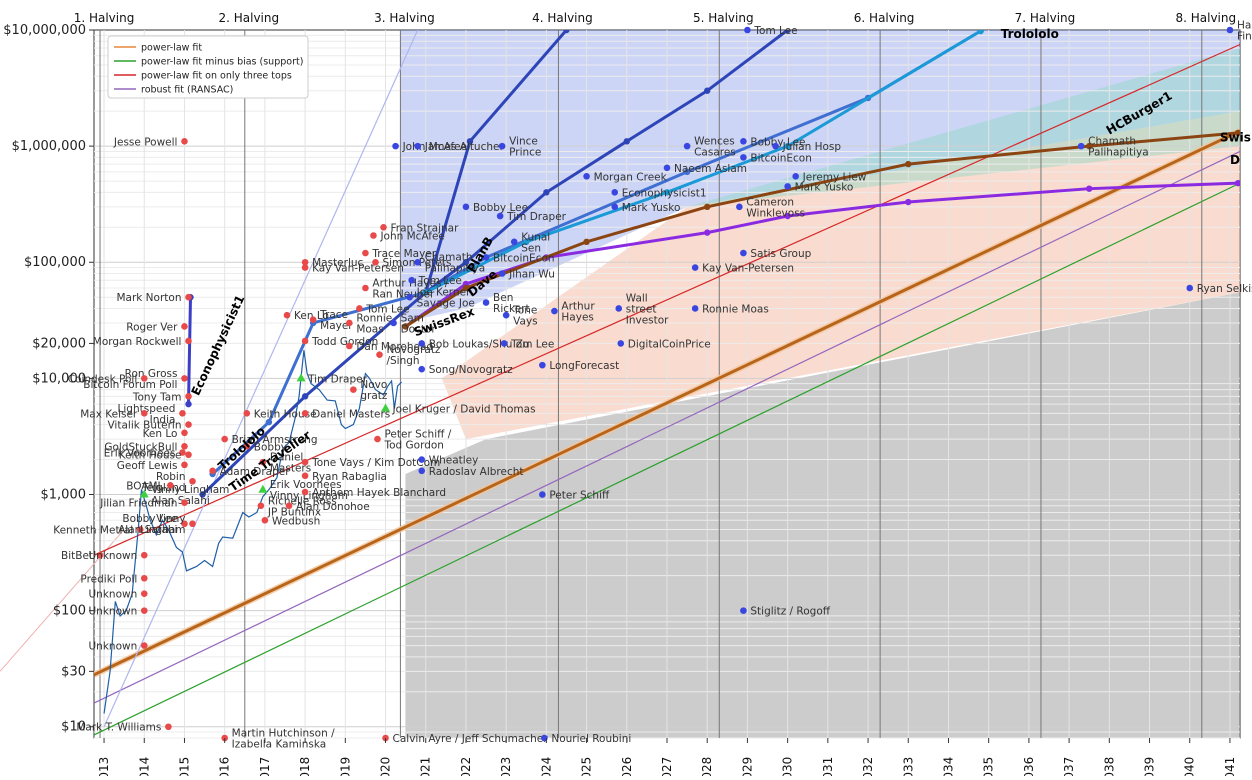 This screenshot has width=1252, height=780. I want to click on x-tick-label: 2024, so click(546, 766).